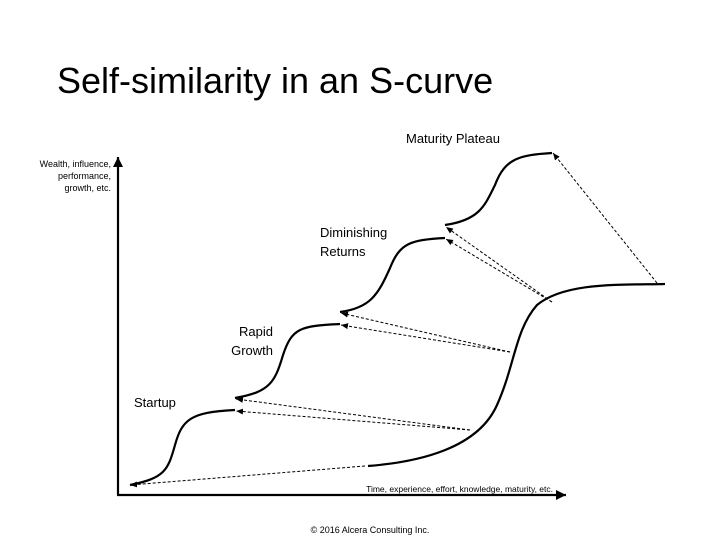  What do you see at coordinates (75, 164) in the screenshot?
I see `svg-text: Wealth, influence,` at bounding box center [75, 164].